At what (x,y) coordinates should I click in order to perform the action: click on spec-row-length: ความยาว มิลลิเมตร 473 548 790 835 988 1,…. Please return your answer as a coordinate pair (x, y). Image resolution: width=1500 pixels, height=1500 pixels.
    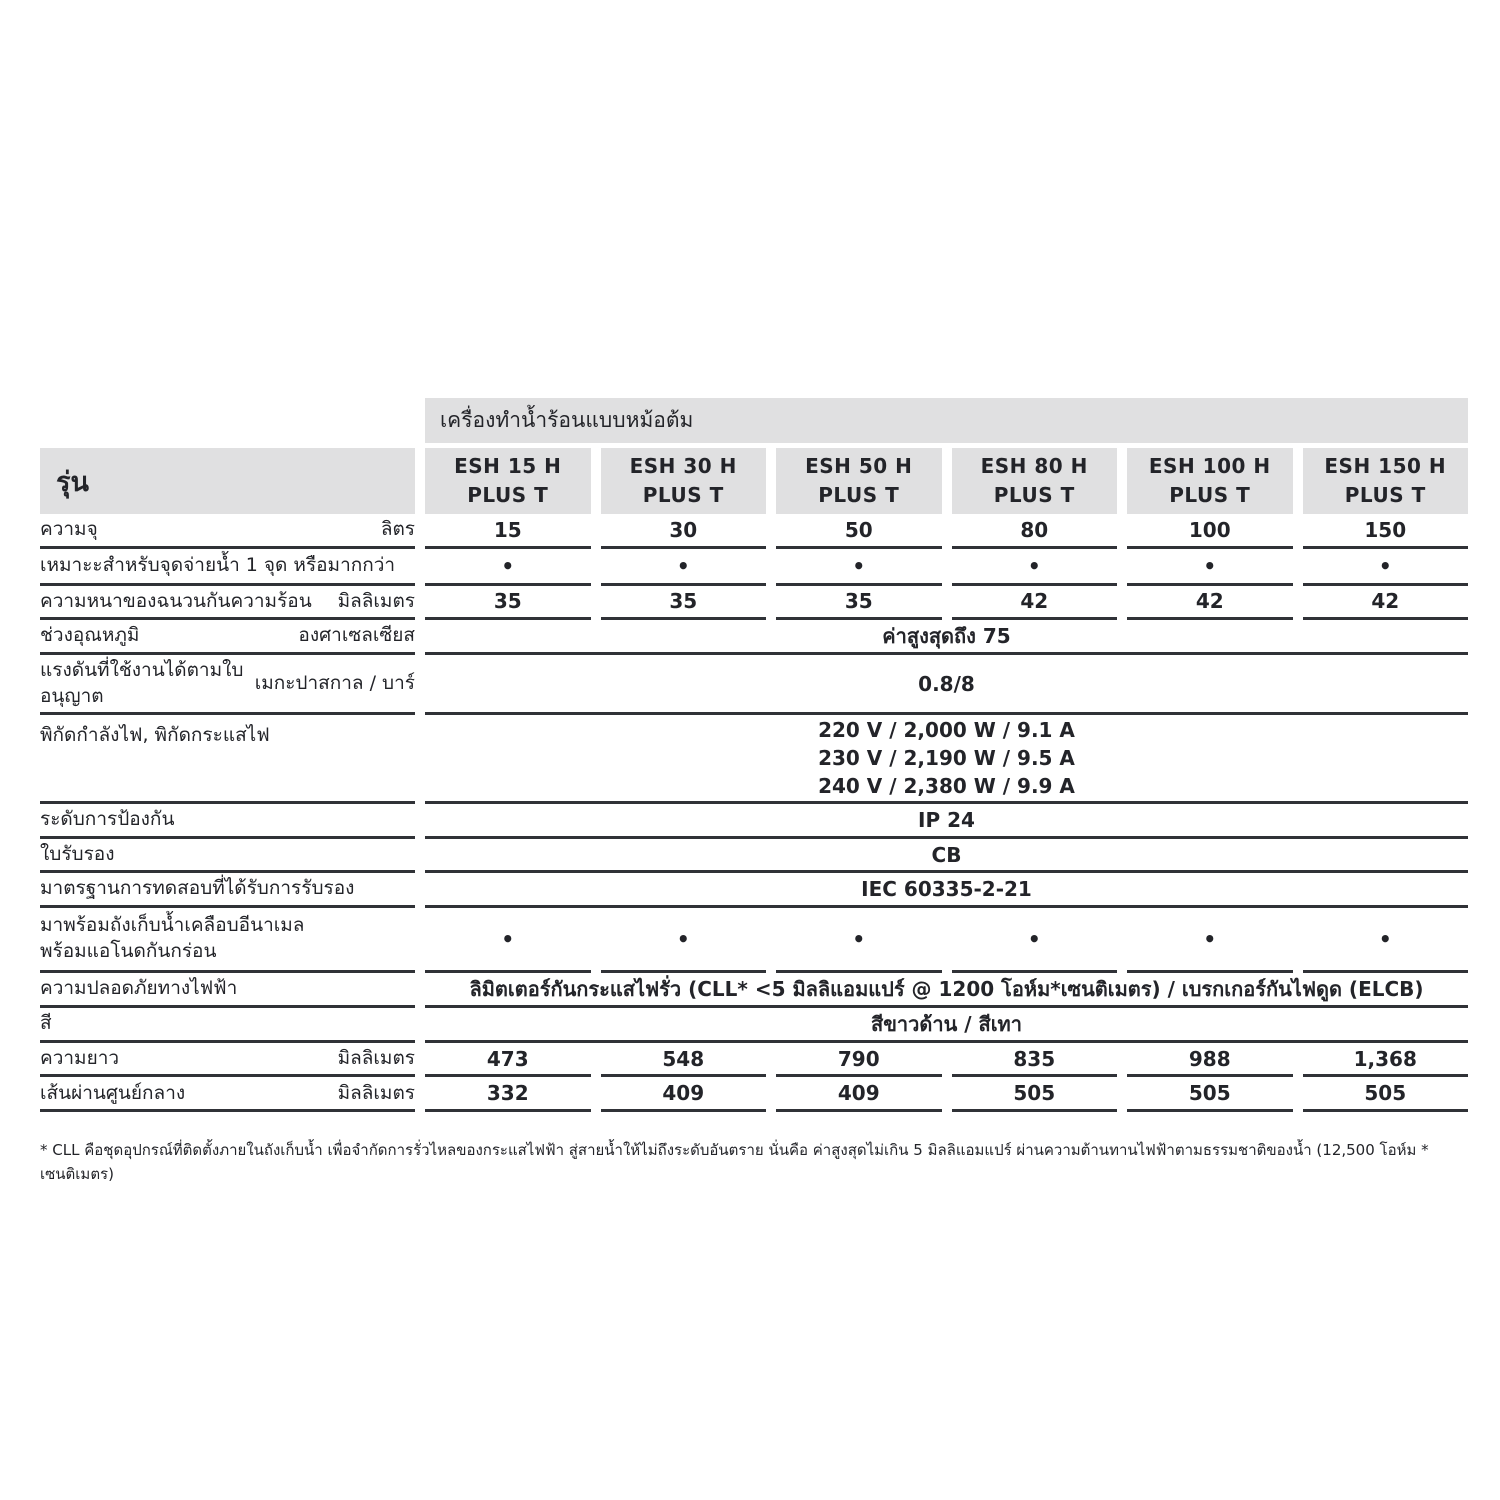
    Looking at the image, I should click on (754, 1060).